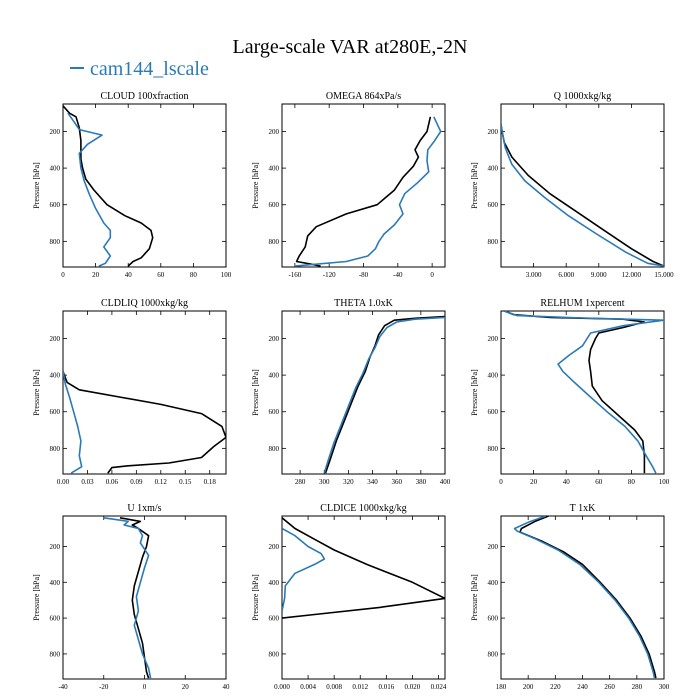 The image size is (700, 700). Describe the element at coordinates (582, 303) in the screenshot. I see `panel-title: RELHUM 1xpercent` at that location.